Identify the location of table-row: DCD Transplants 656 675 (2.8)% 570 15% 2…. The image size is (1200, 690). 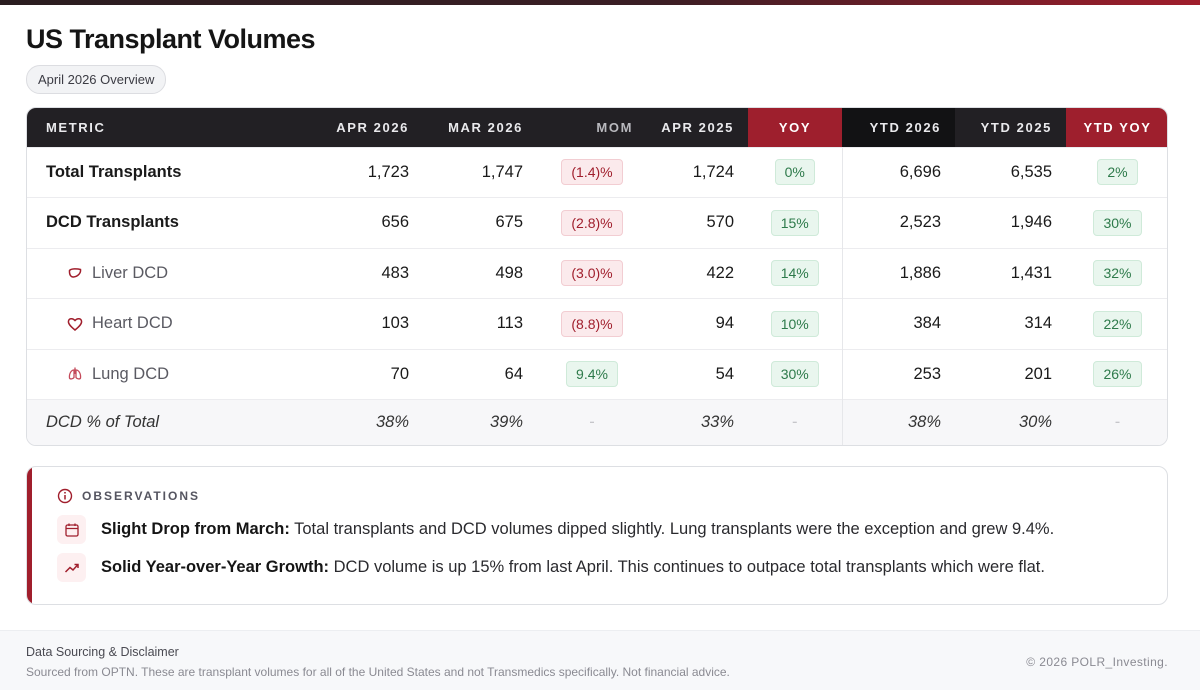
(597, 222).